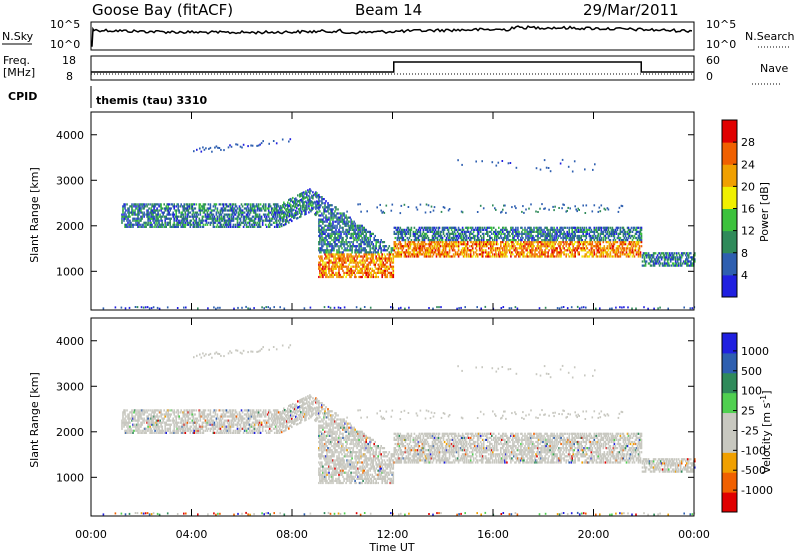 This screenshot has height=554, width=800. I want to click on freq-tick-bottom: 8, so click(69, 76).